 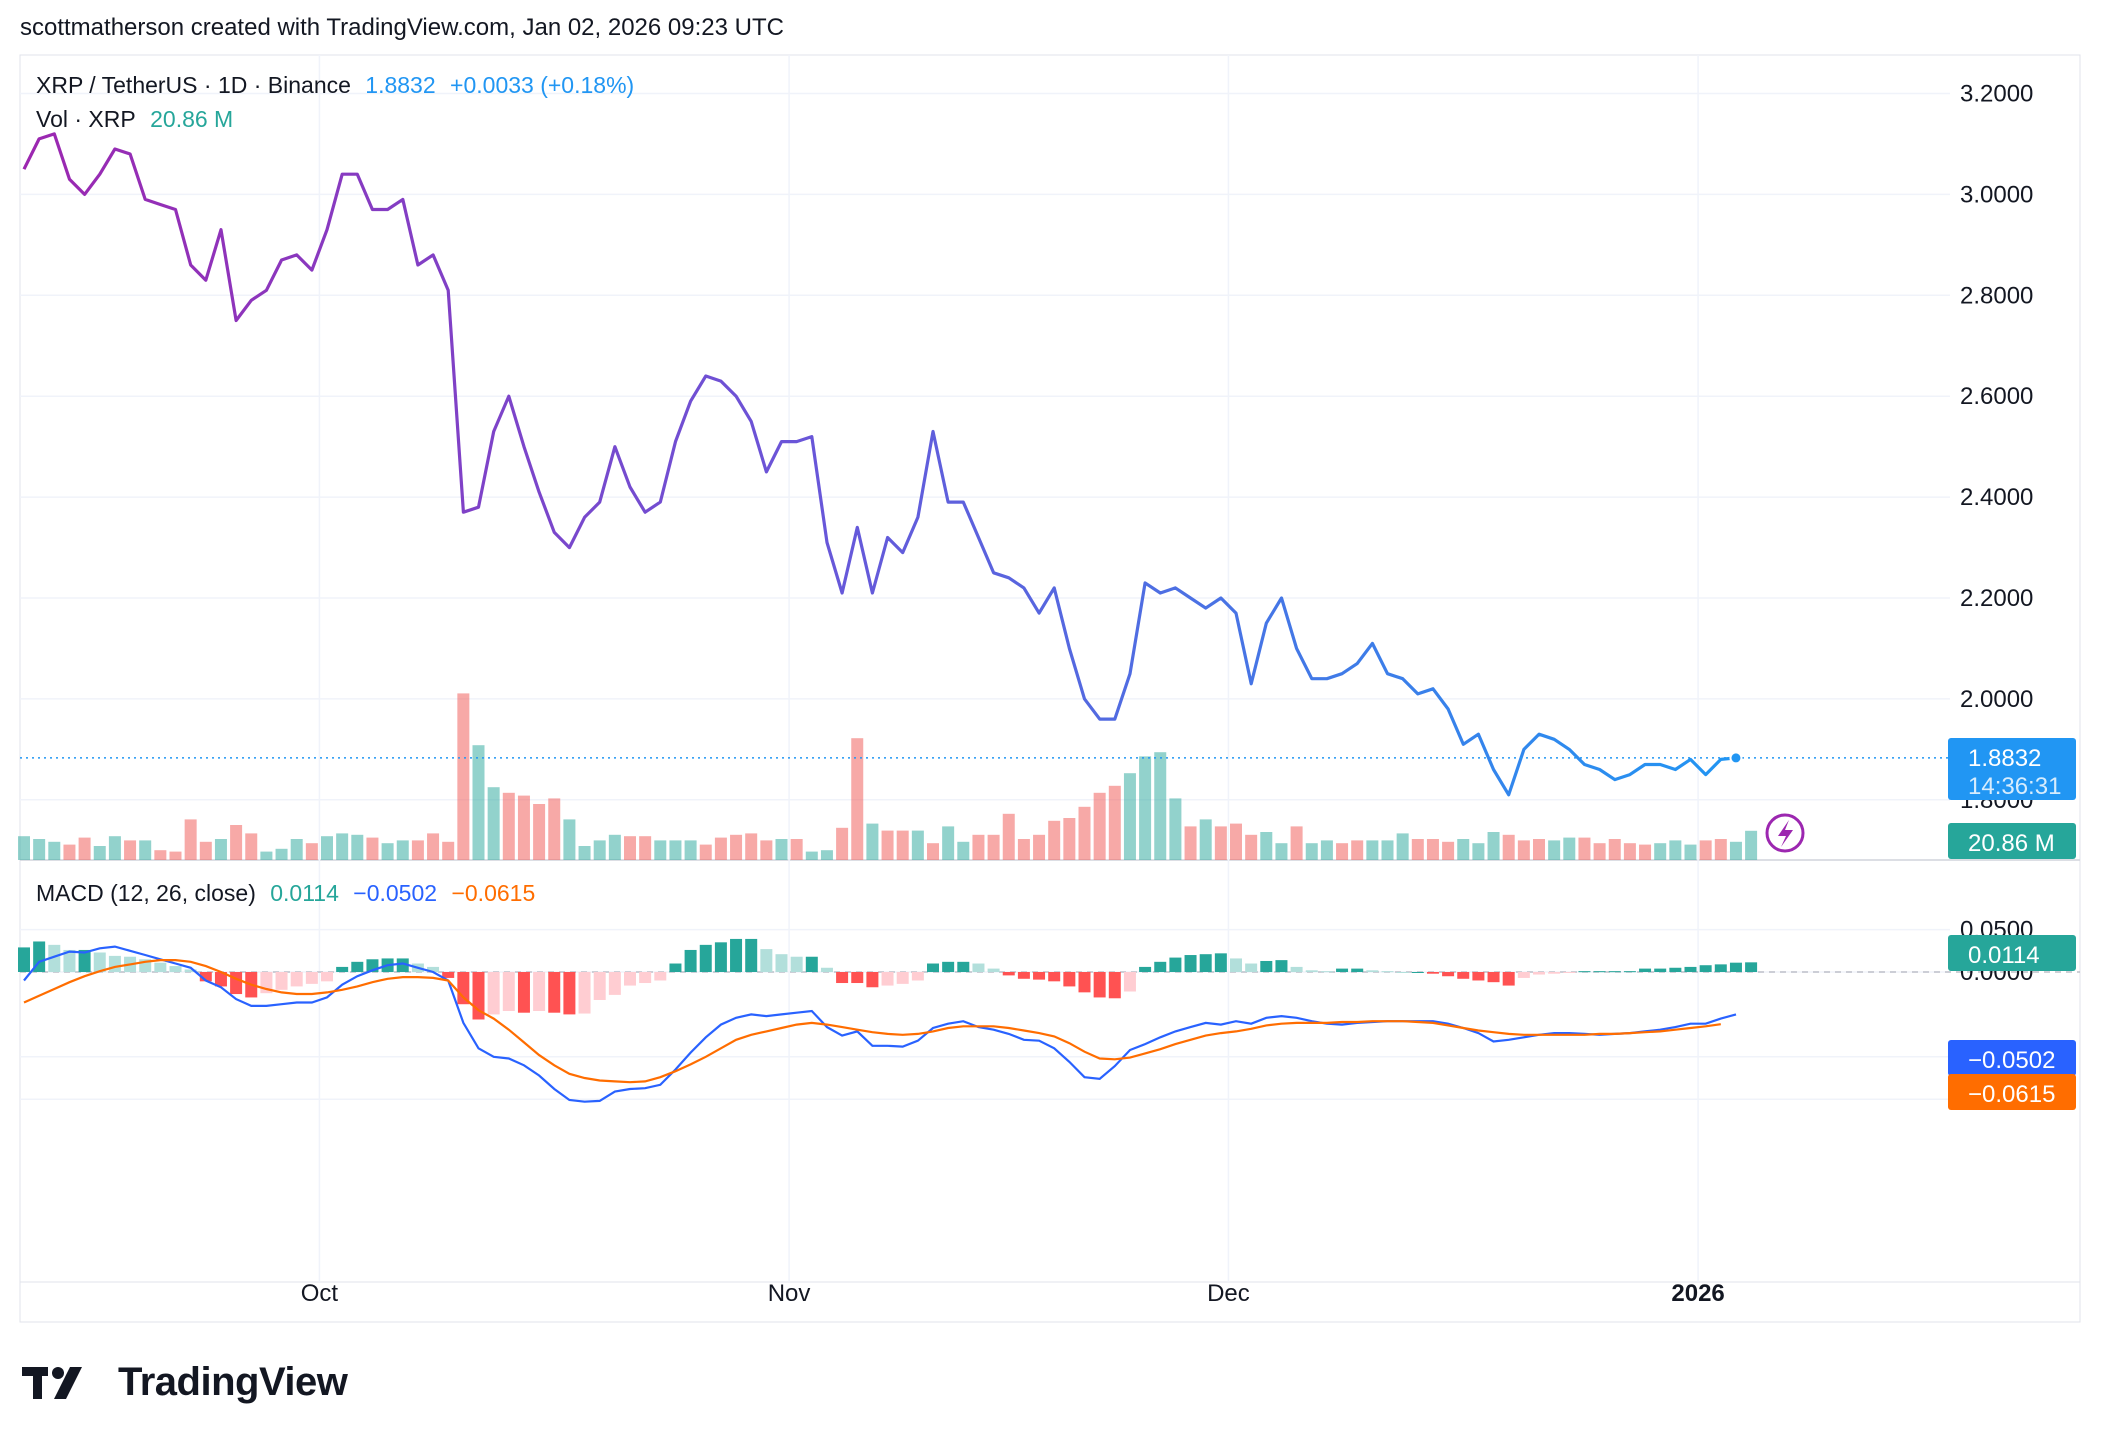 What do you see at coordinates (2014, 786) in the screenshot?
I see `last-price-tag-text: 14:36:31` at bounding box center [2014, 786].